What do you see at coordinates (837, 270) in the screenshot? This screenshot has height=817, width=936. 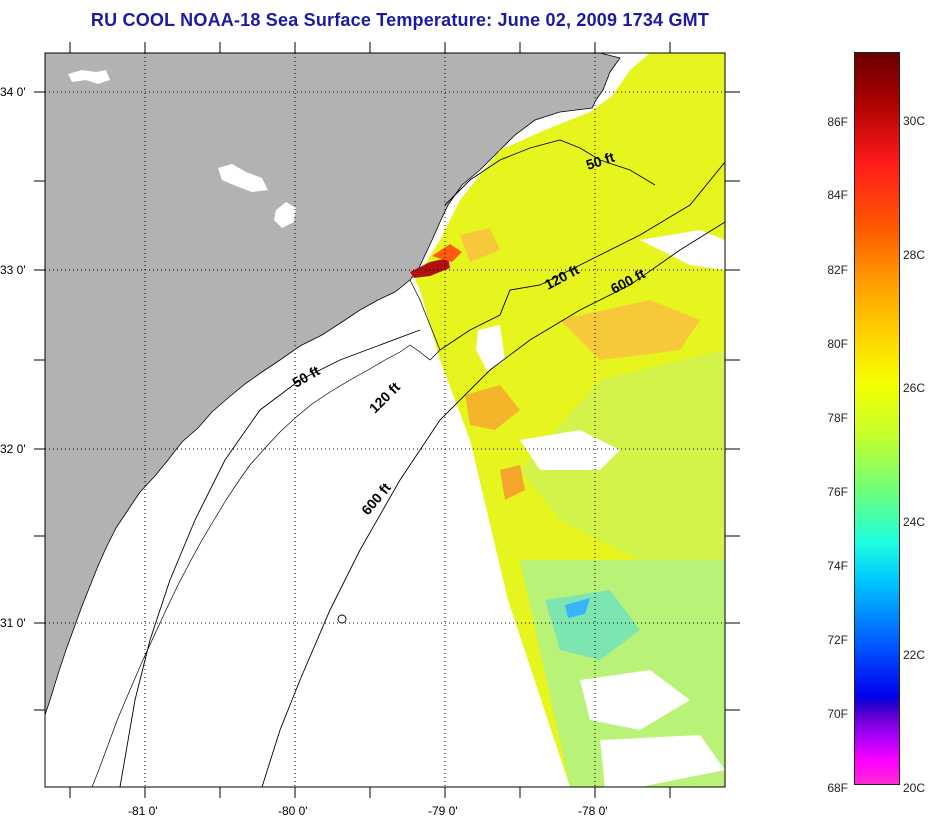 I see `colorbar-f-82: 82F` at bounding box center [837, 270].